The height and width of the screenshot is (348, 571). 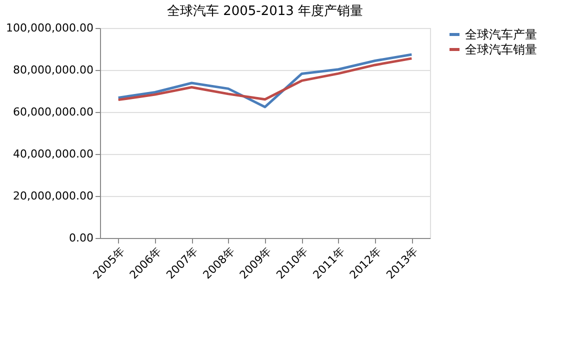 I want to click on chart-title: 全球汽车 2005-2013 年度产销量, so click(x=265, y=11).